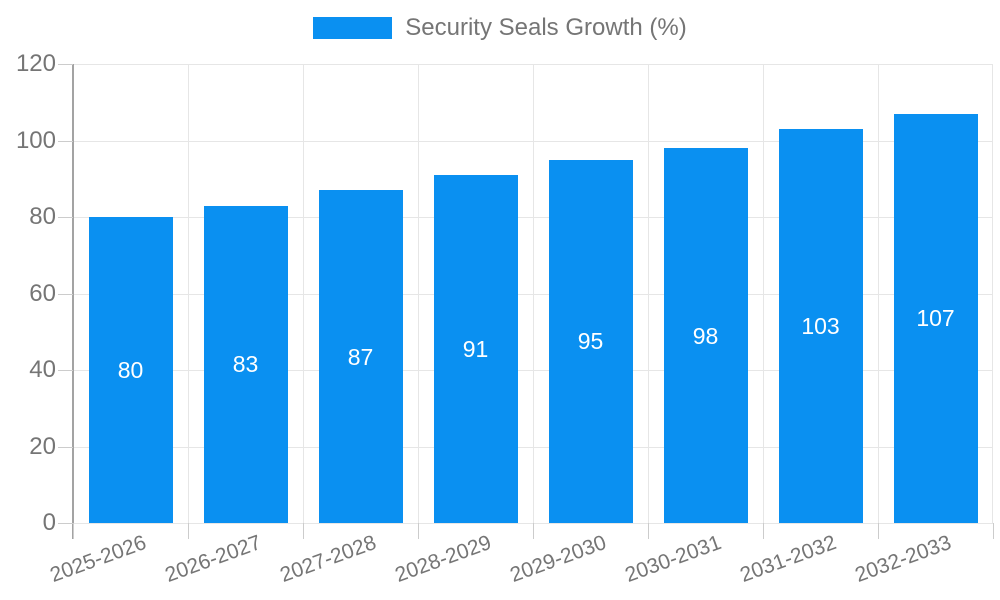 The width and height of the screenshot is (1000, 600). Describe the element at coordinates (35, 140) in the screenshot. I see `y-axis-tick-label: 100` at that location.